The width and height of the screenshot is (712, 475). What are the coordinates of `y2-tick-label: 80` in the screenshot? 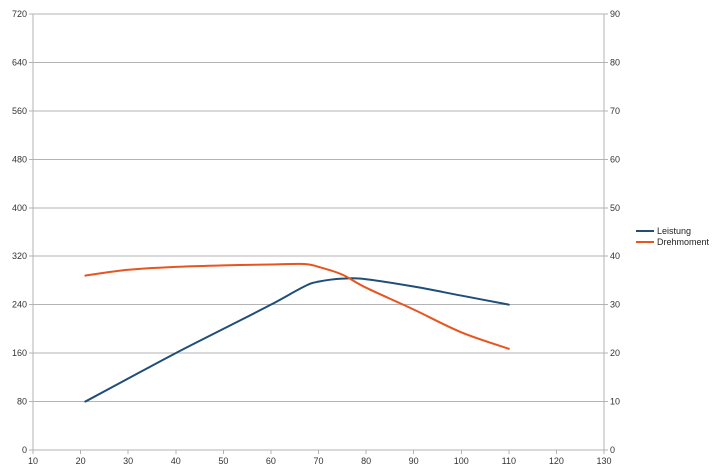 It's located at (615, 62).